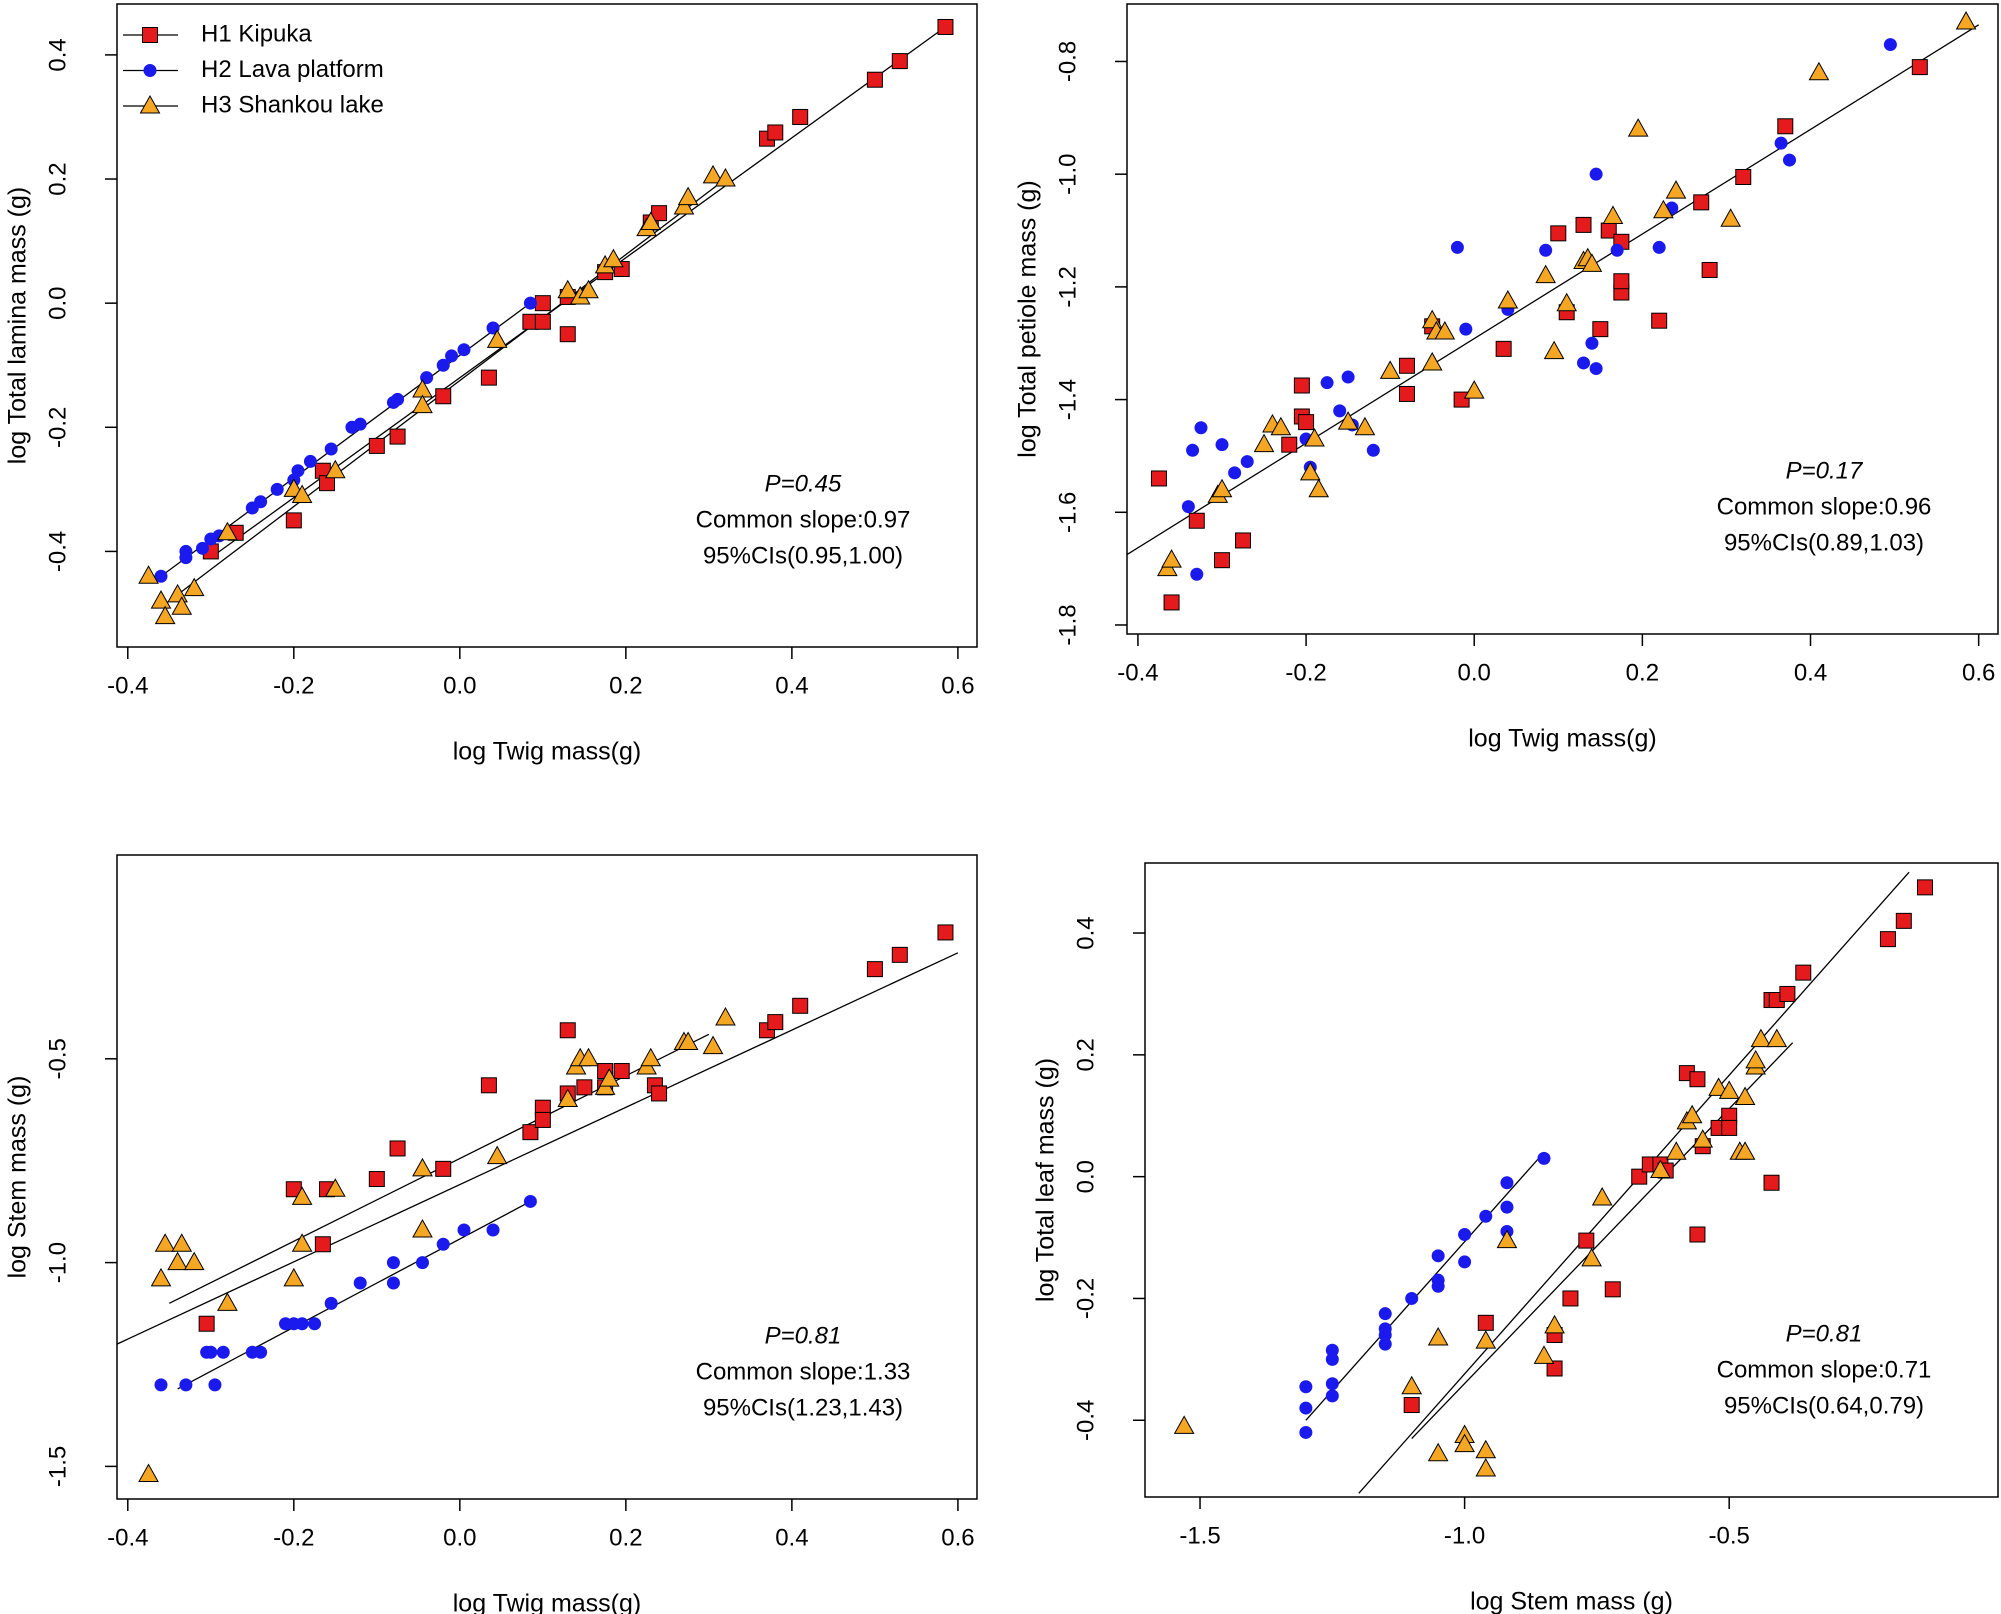  I want to click on annotation: 95%CIs(0.89,1.03), so click(1824, 542).